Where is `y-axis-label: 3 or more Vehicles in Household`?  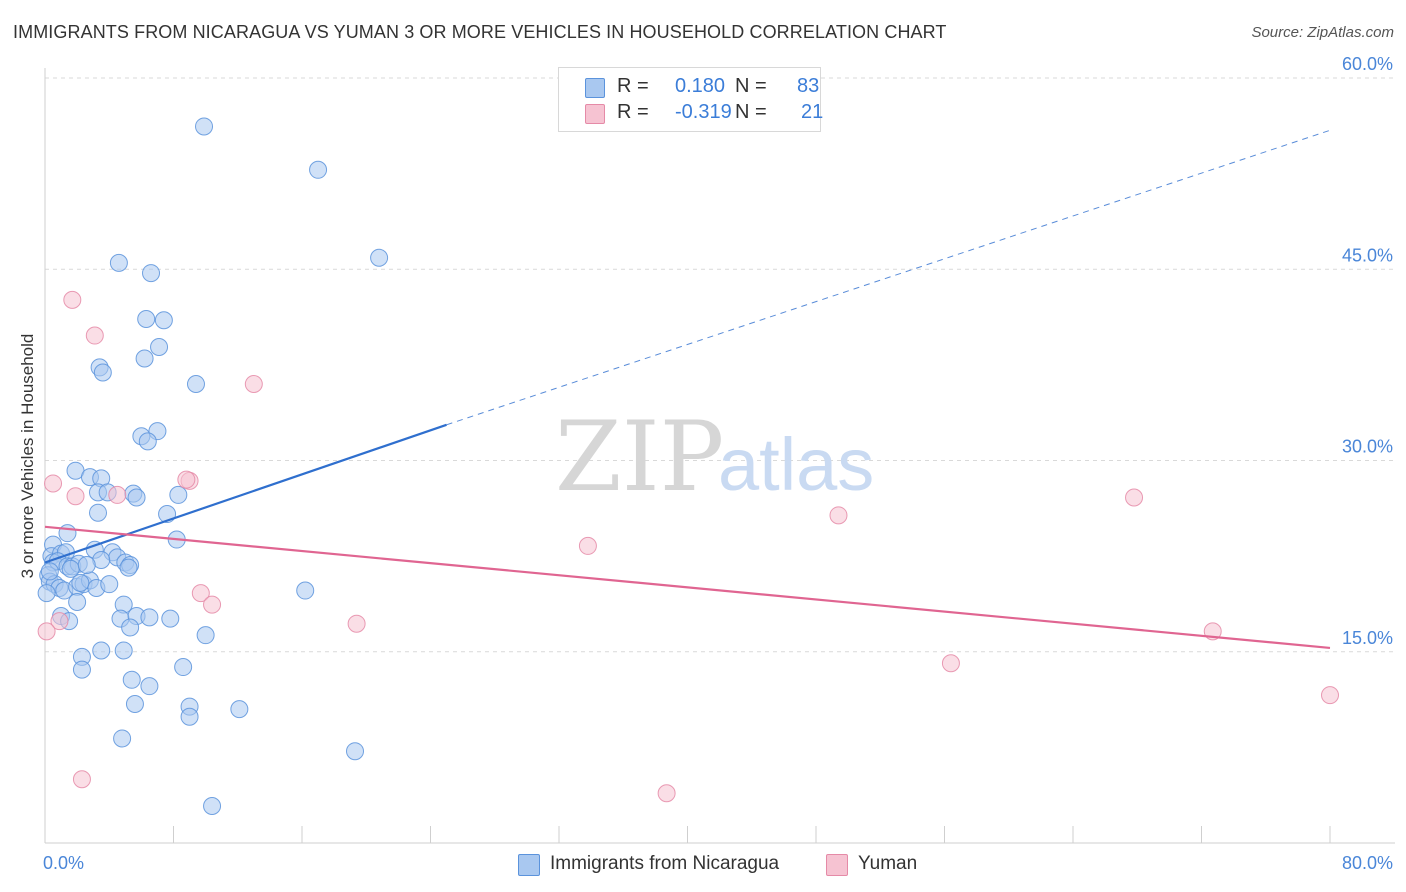
y-axis-label: 3 or more Vehicles in Household is located at coordinates (27, 456).